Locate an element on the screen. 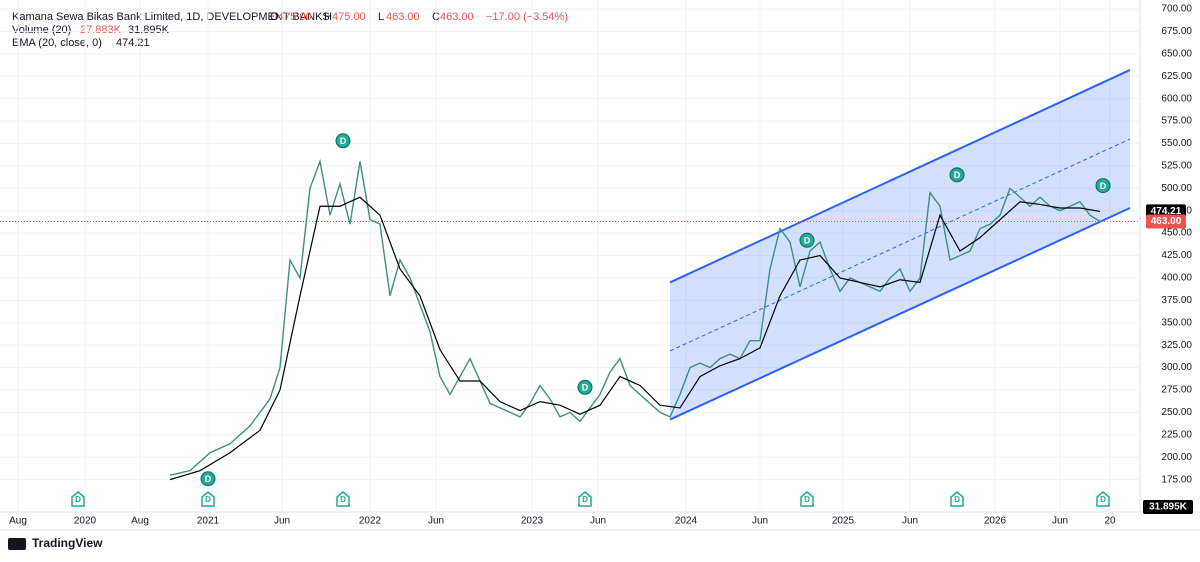 Image resolution: width=1200 pixels, height=562 pixels. y-tick-label: 275.00 is located at coordinates (1176, 390).